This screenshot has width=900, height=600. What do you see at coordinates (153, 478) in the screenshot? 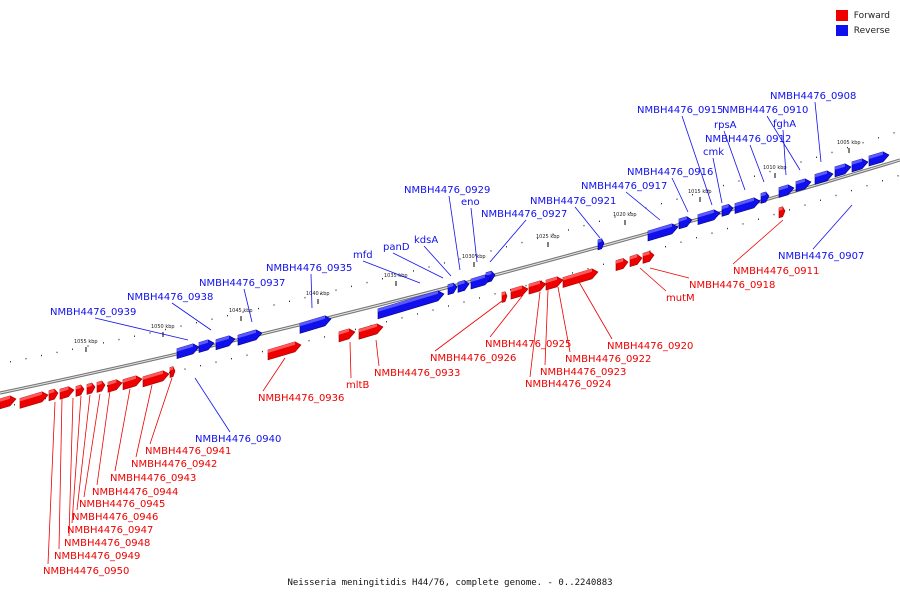
I see `forward-gene-label: NMBH4476_0943` at bounding box center [153, 478].